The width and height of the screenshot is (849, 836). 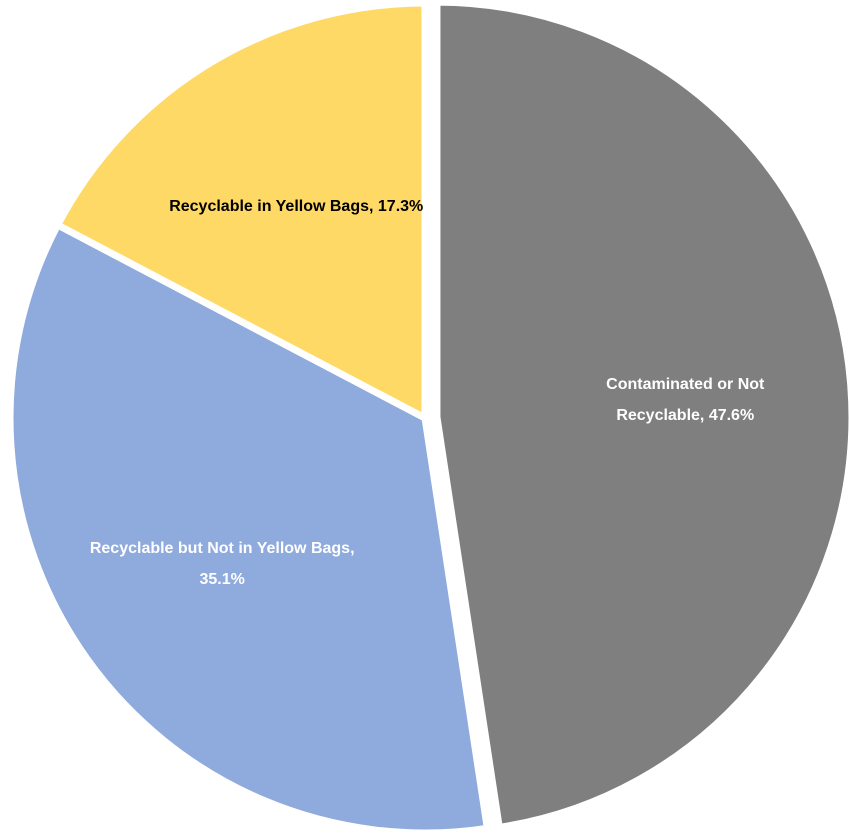 What do you see at coordinates (222, 564) in the screenshot?
I see `slice-label-recyclable-but-not-in-yellow-bags: Recyclable but Not in Yellow Bags, 35.1%` at bounding box center [222, 564].